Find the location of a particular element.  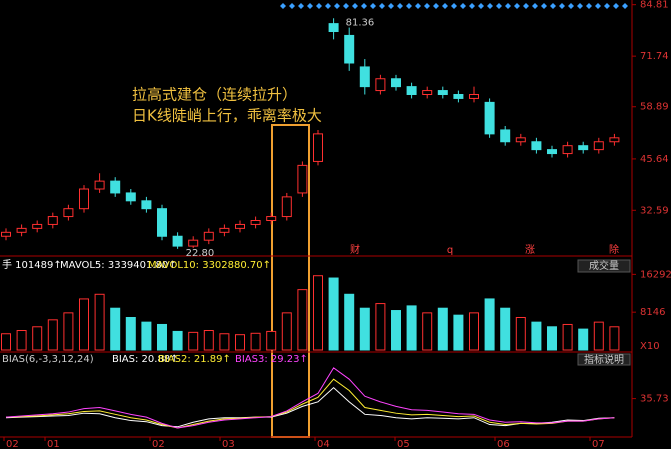

x-tick-label: 03 is located at coordinates (228, 444).